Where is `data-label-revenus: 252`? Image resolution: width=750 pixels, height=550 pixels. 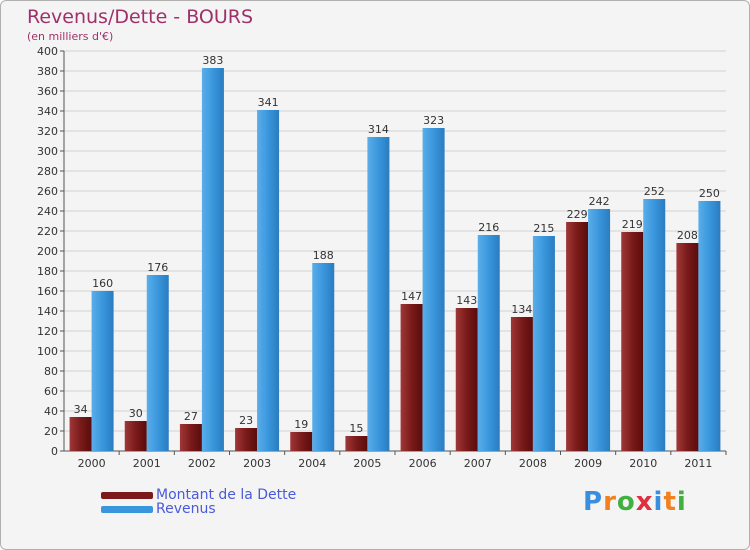 data-label-revenus: 252 is located at coordinates (654, 191).